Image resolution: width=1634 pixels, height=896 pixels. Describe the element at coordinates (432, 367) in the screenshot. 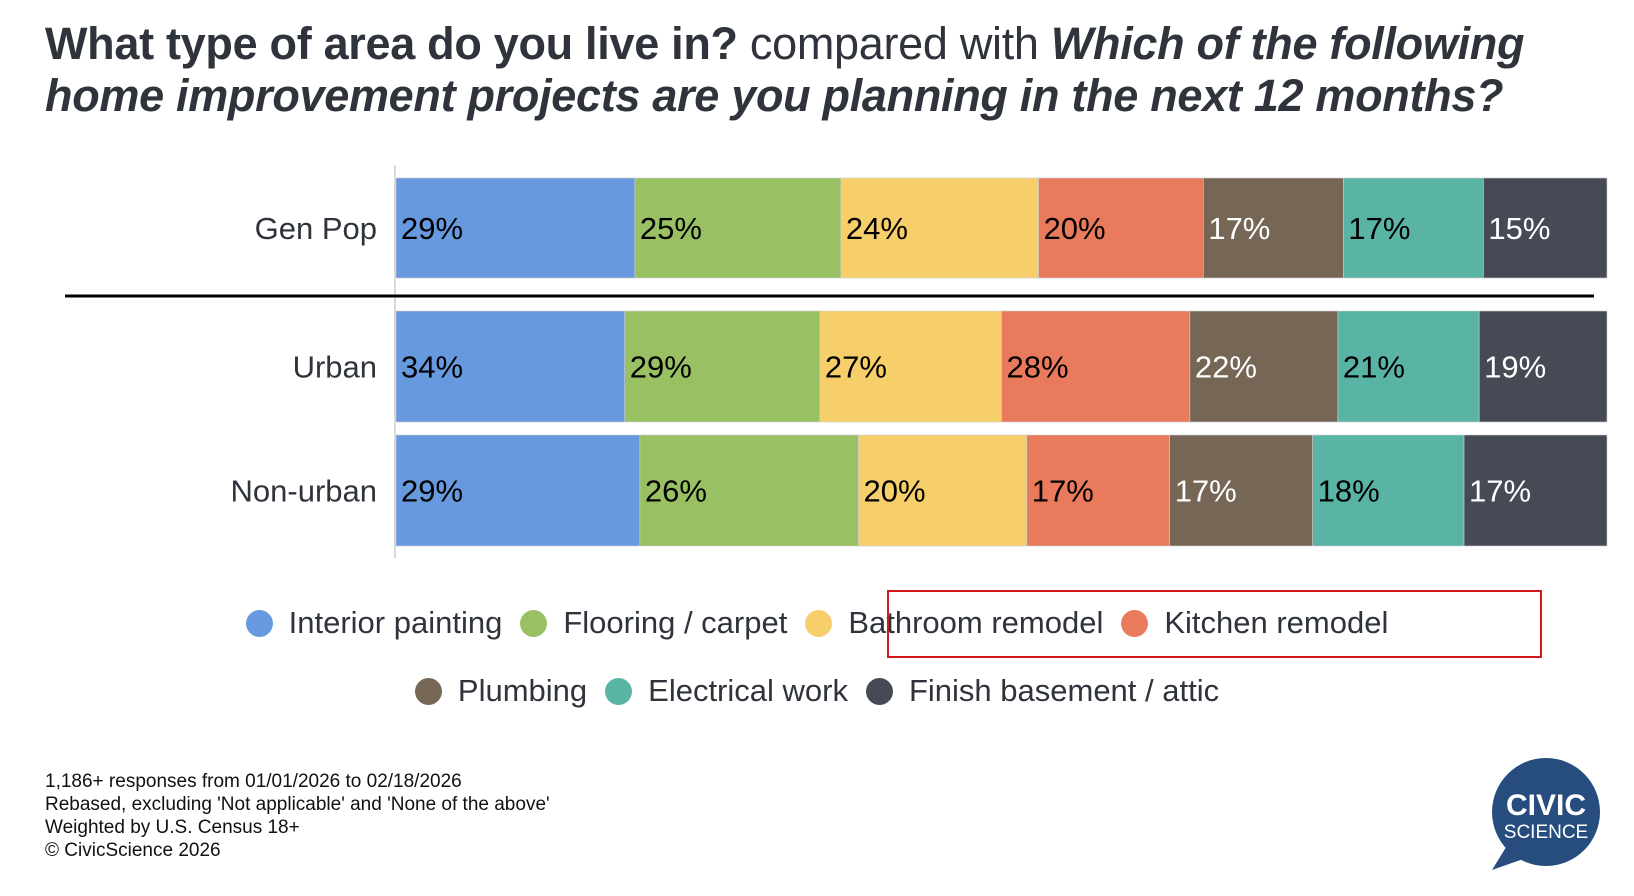

I see `data-label: 34%` at that location.